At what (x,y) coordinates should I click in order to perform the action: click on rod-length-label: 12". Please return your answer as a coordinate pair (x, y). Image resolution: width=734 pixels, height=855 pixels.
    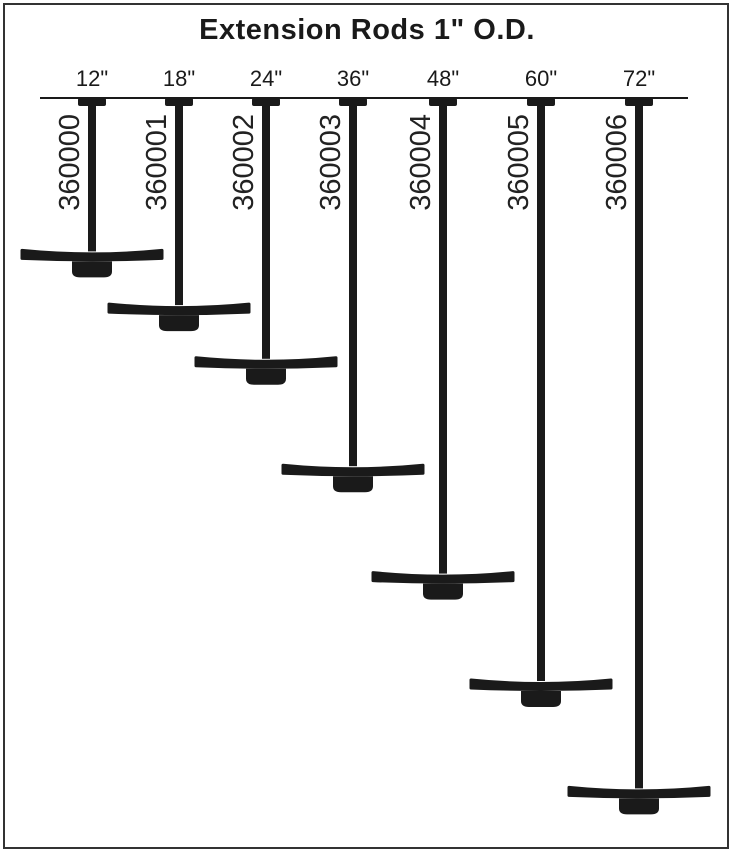
    Looking at the image, I should click on (92, 78).